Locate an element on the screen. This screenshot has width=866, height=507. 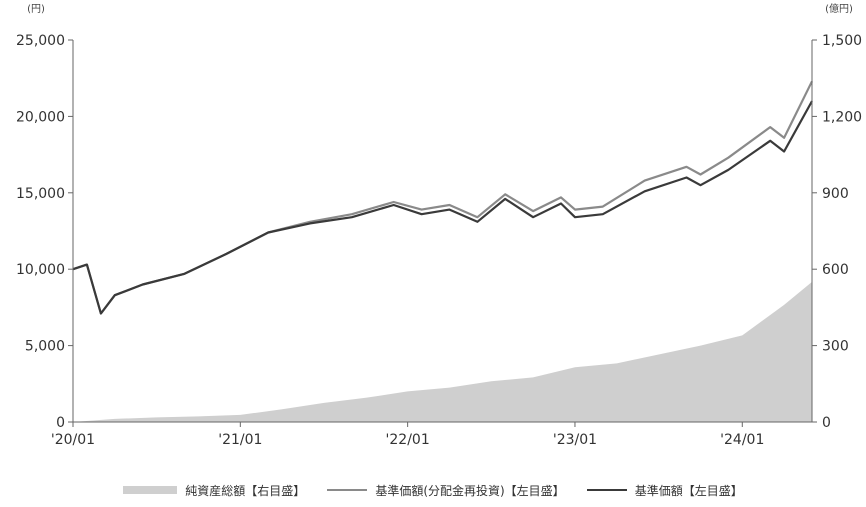
left-tick-label: 25,000 is located at coordinates (40, 41).